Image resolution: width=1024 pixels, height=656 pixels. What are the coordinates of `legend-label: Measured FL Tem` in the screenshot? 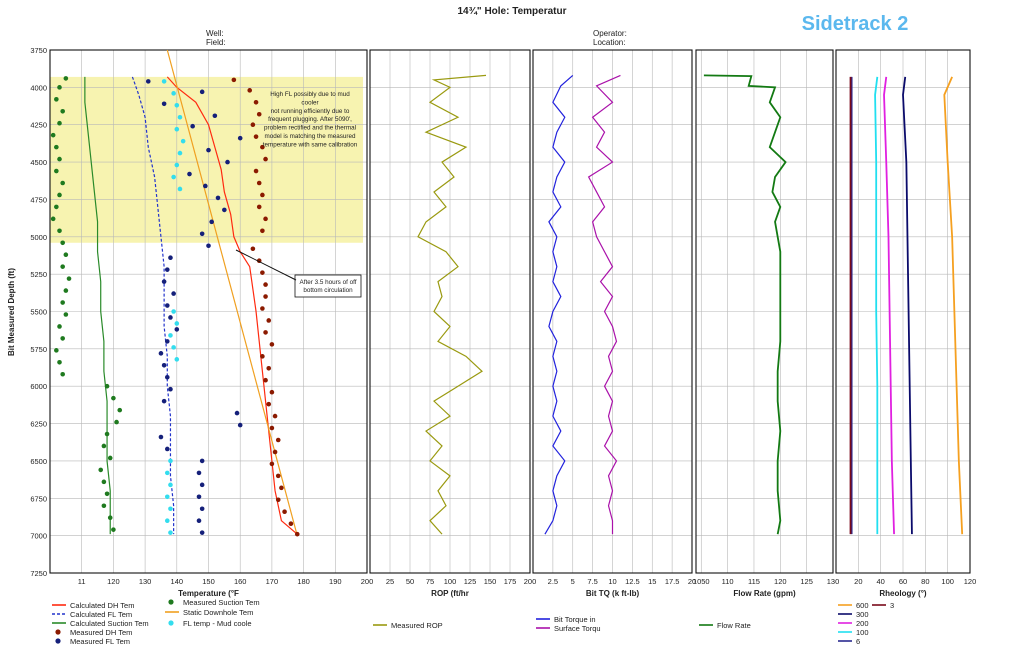 It's located at (100, 641).